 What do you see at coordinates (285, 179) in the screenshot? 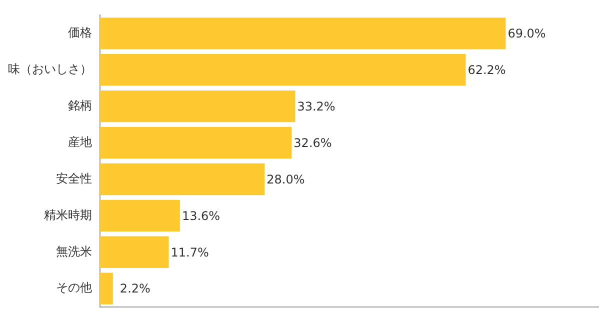
I see `data-label: 28.0%` at bounding box center [285, 179].